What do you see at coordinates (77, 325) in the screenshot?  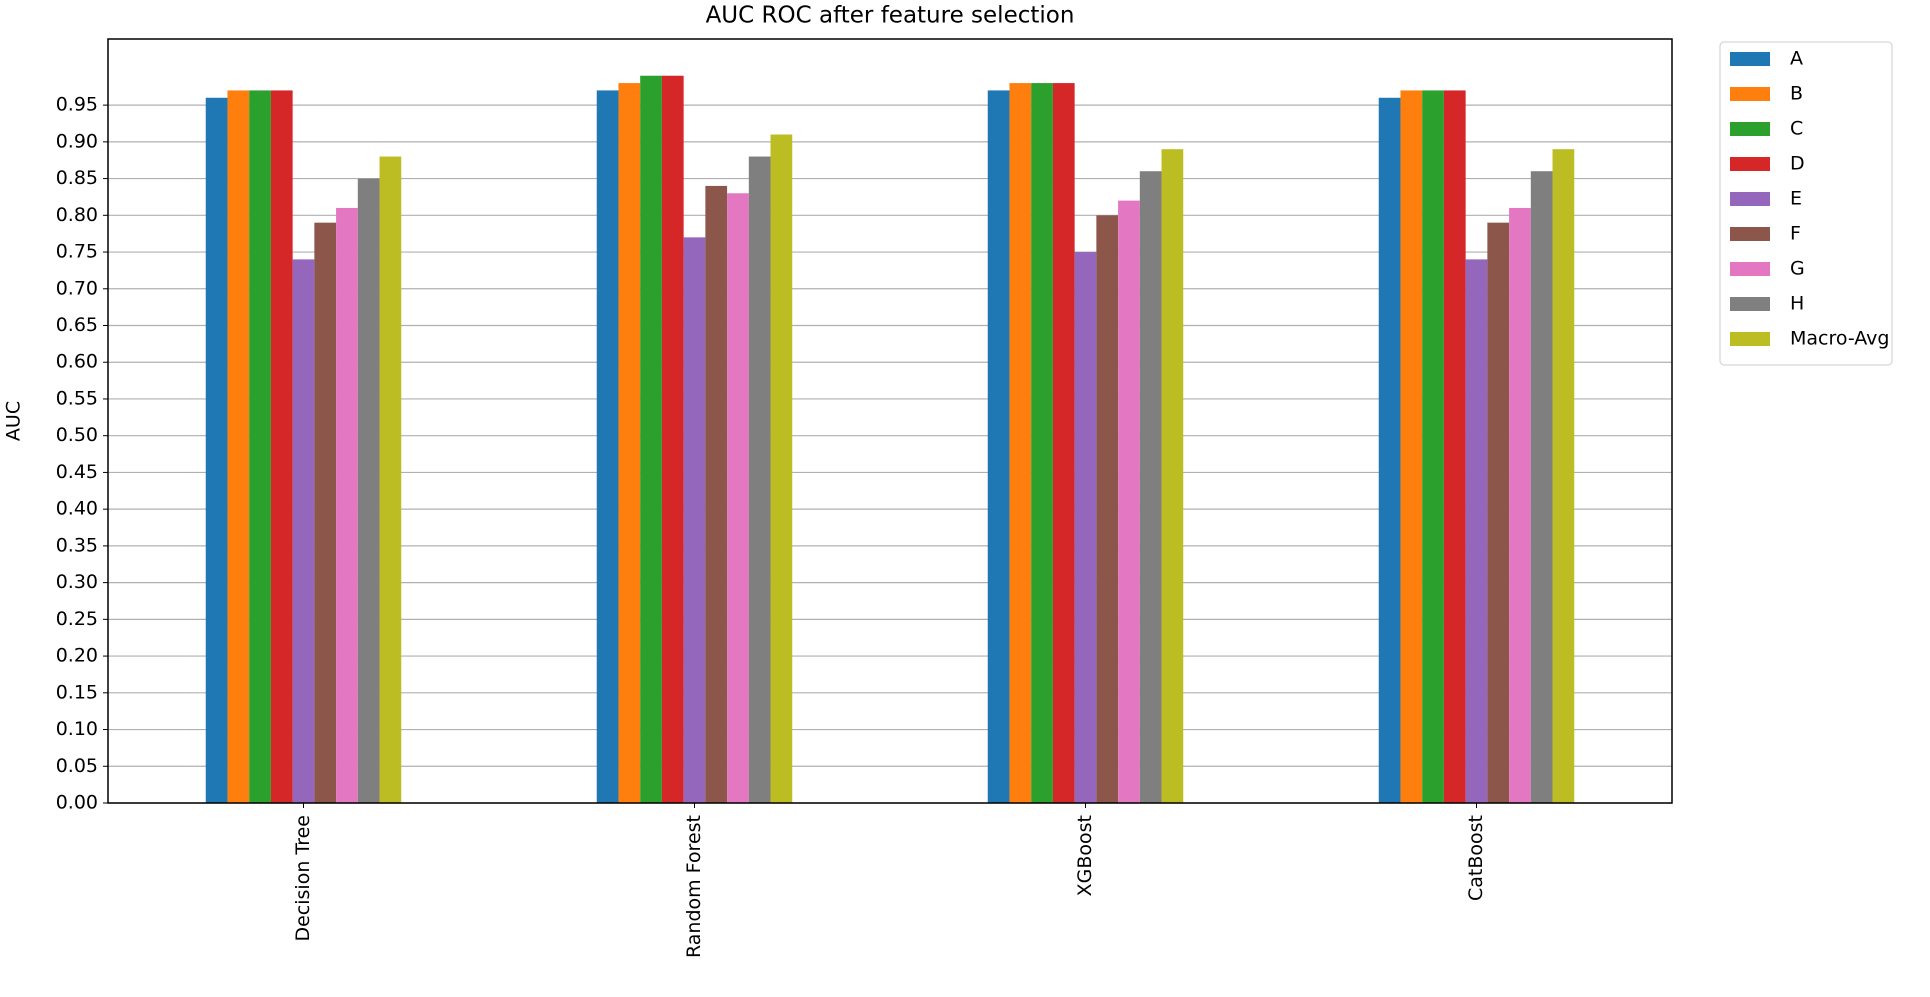 I see `y-tick-label: 0.65` at bounding box center [77, 325].